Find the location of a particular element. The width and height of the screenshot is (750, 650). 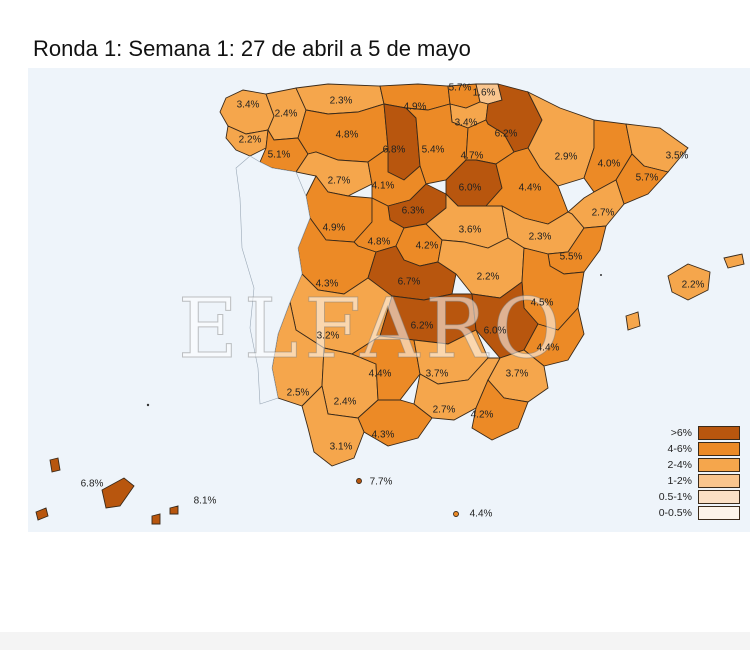

province-pontevedra is located at coordinates (247, 141).